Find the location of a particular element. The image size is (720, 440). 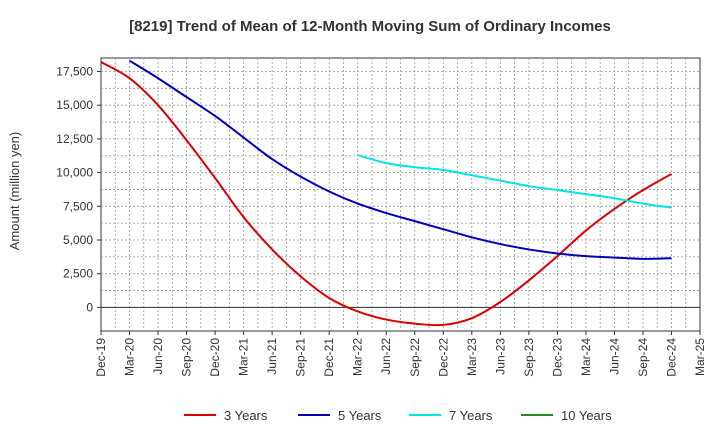

y-tick-label: 15,000 is located at coordinates (74, 105).